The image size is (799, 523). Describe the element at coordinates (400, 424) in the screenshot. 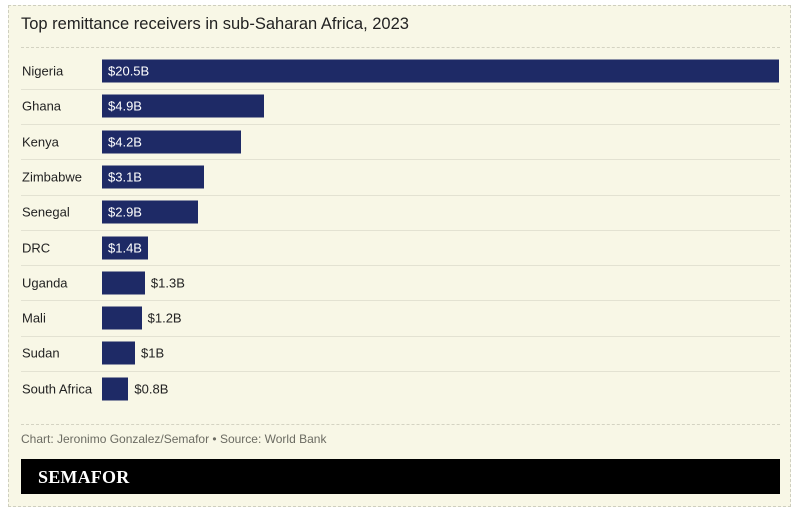

I see `footer-divider` at that location.